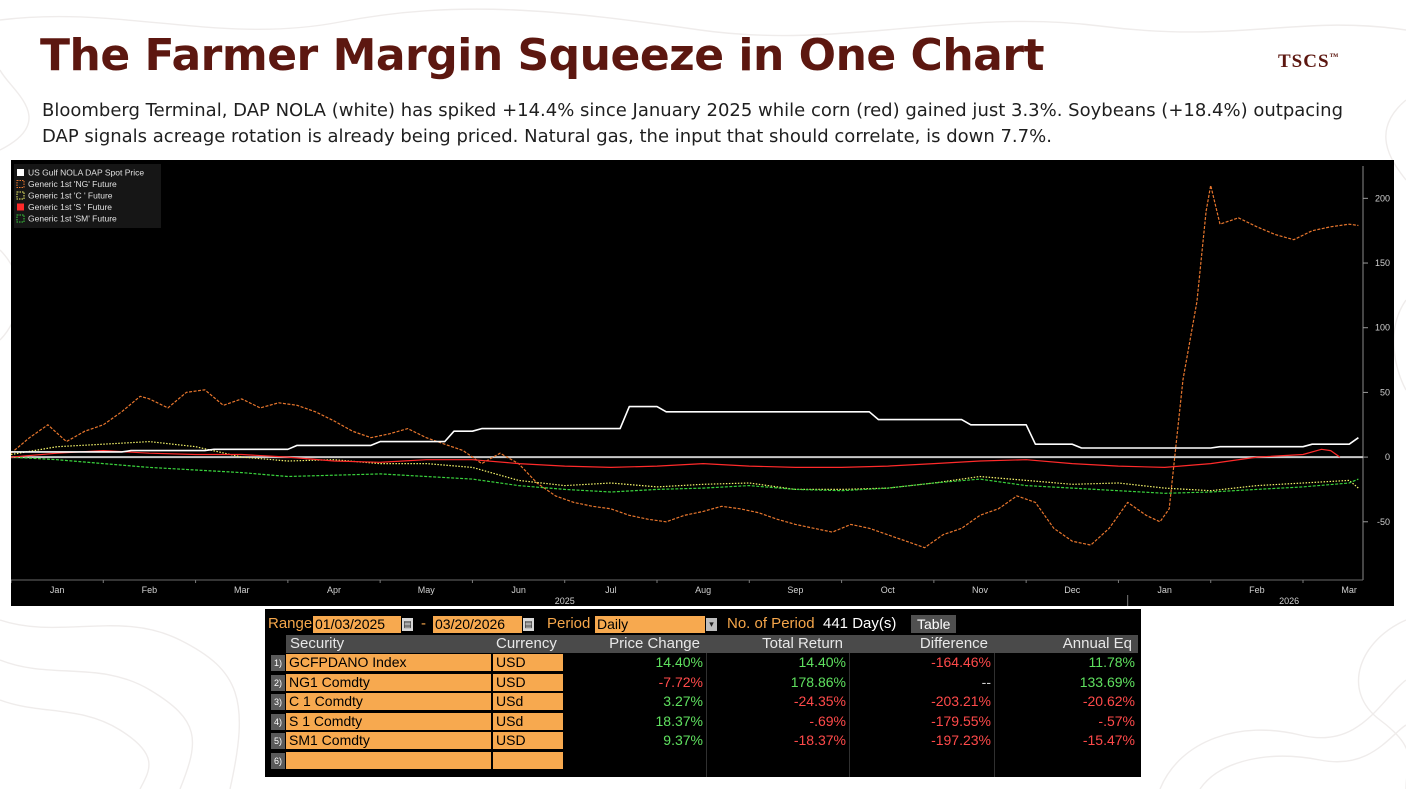  What do you see at coordinates (683, 701) in the screenshot?
I see `price-change-cell: 3.27%` at bounding box center [683, 701].